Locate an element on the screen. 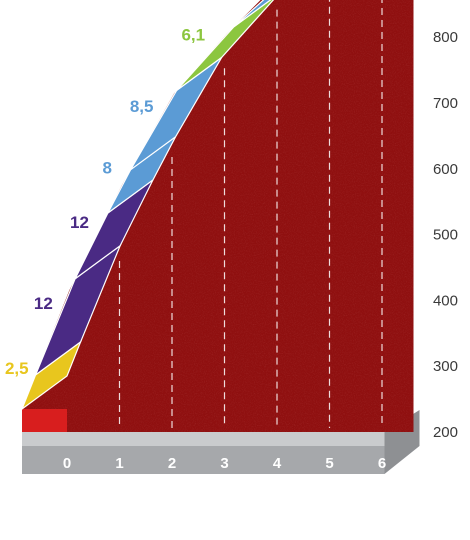 Image resolution: width=470 pixels, height=540 pixels. distance-axis: 0 1 2 3 4 5 6 is located at coordinates (224, 463).